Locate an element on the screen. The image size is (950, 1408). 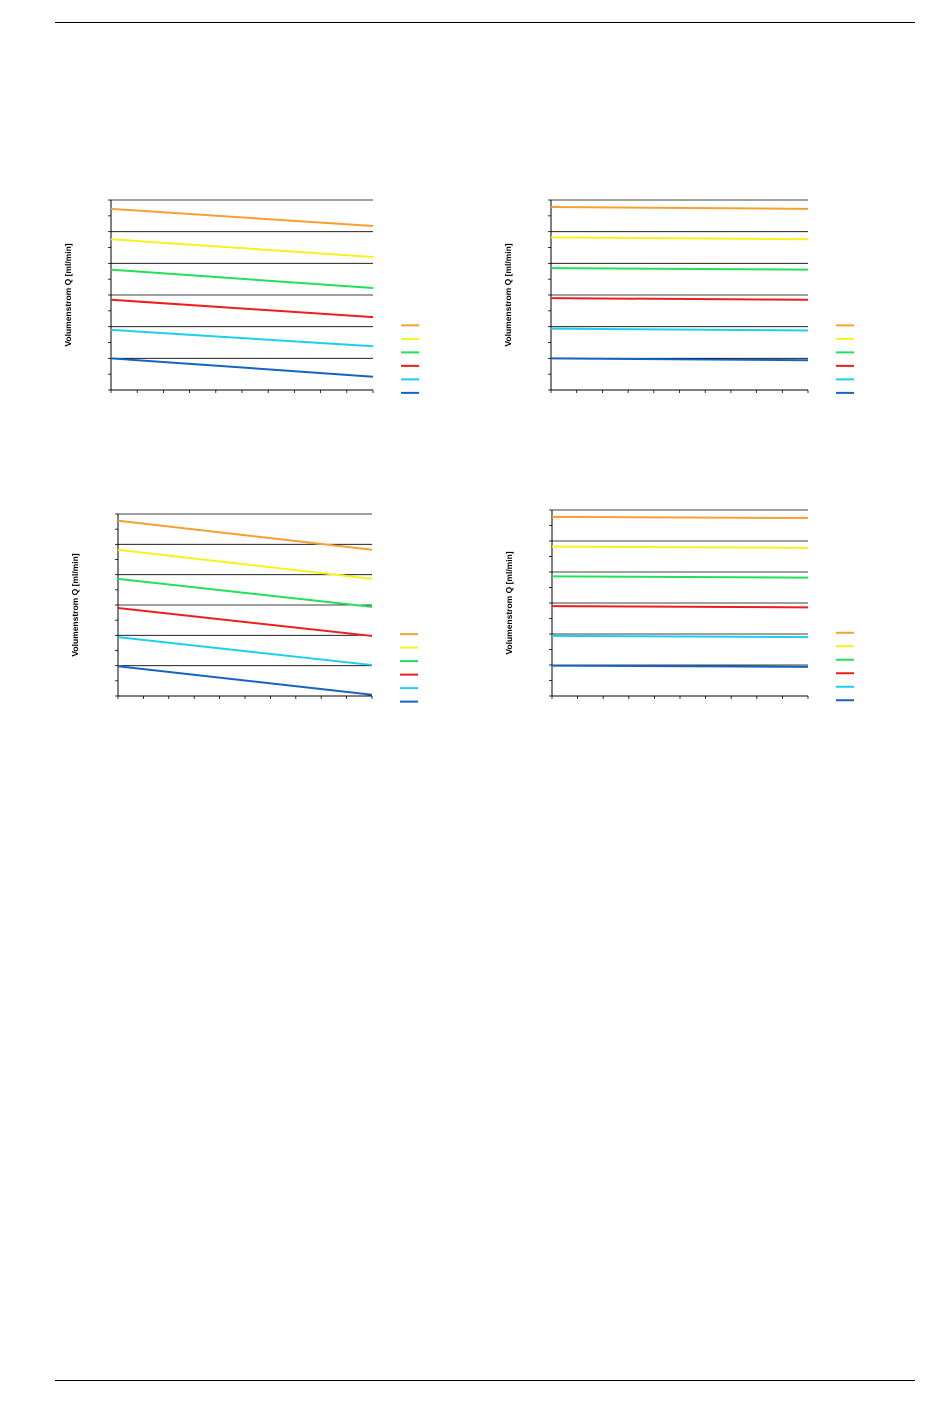
chart-4: Volumenstrom Q [ml/min] is located at coordinates (687, 607).